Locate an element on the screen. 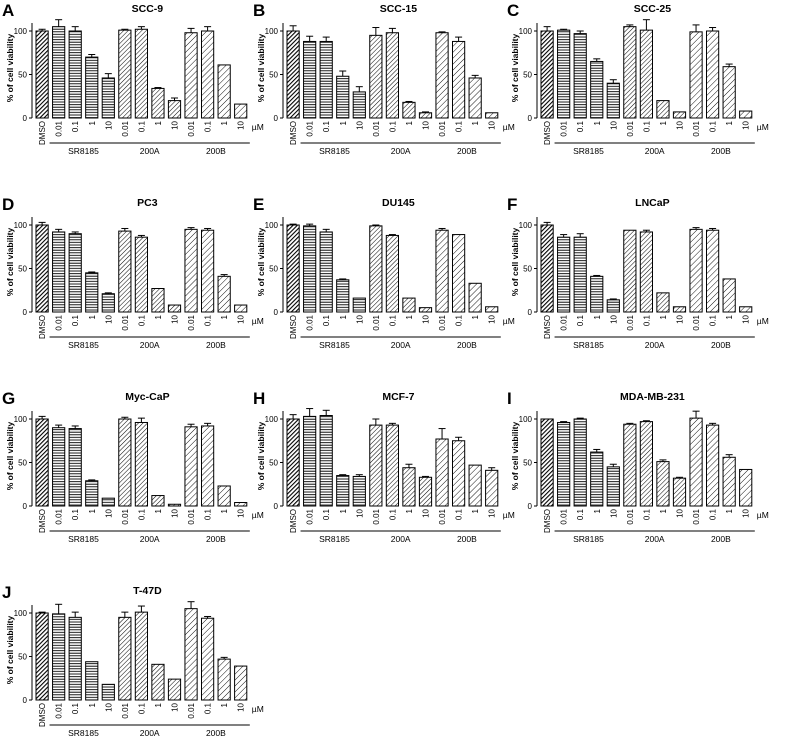 This screenshot has height=751, width=800. panel-letter: C is located at coordinates (513, 10).